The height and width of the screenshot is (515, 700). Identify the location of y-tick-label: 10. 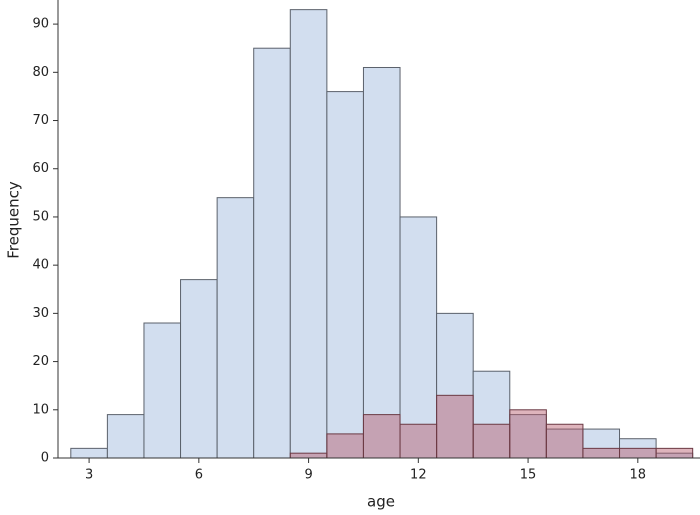
(40, 409).